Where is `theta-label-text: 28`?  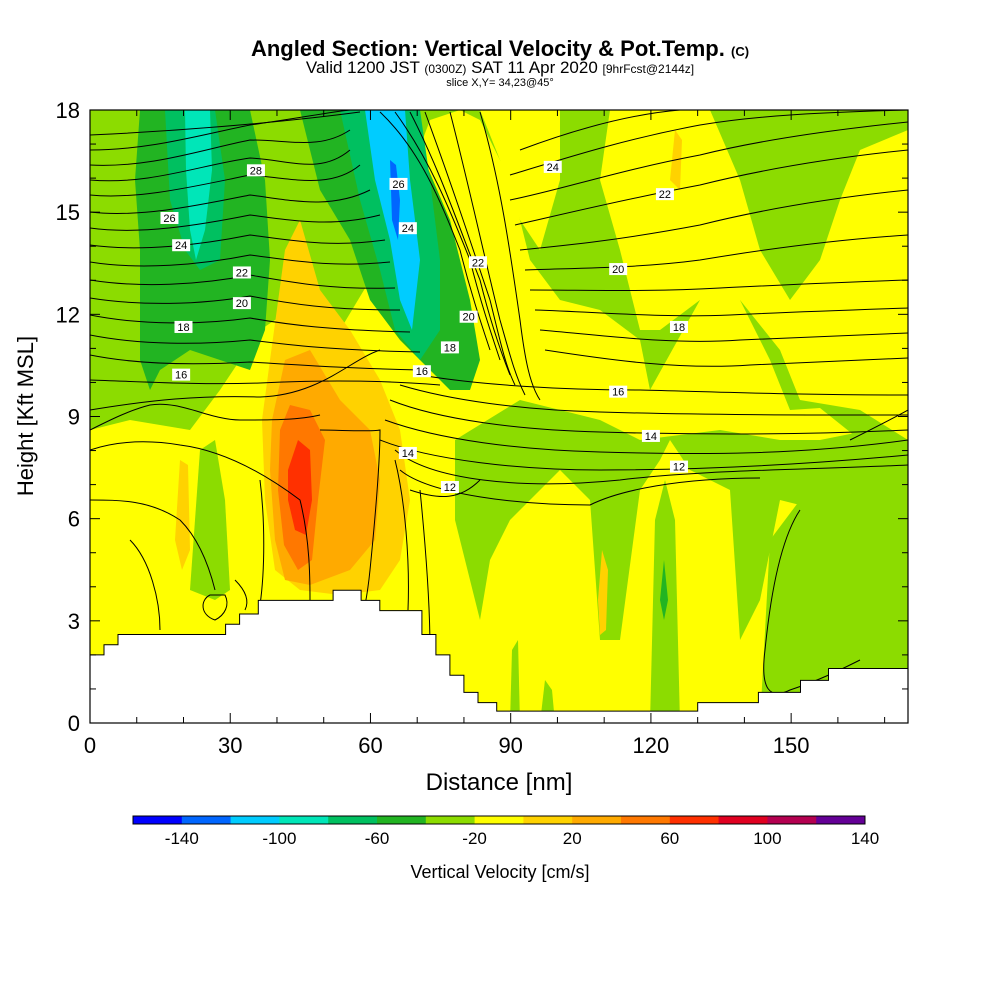 theta-label-text: 28 is located at coordinates (256, 171).